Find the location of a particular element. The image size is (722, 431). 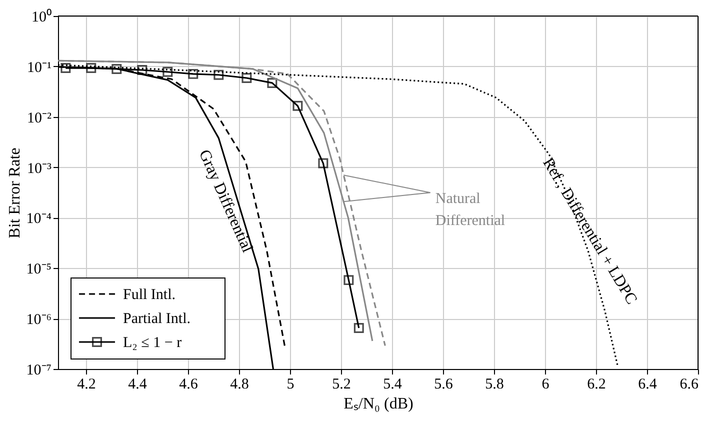

y-tick-label: 10⁻³ is located at coordinates (39, 168).